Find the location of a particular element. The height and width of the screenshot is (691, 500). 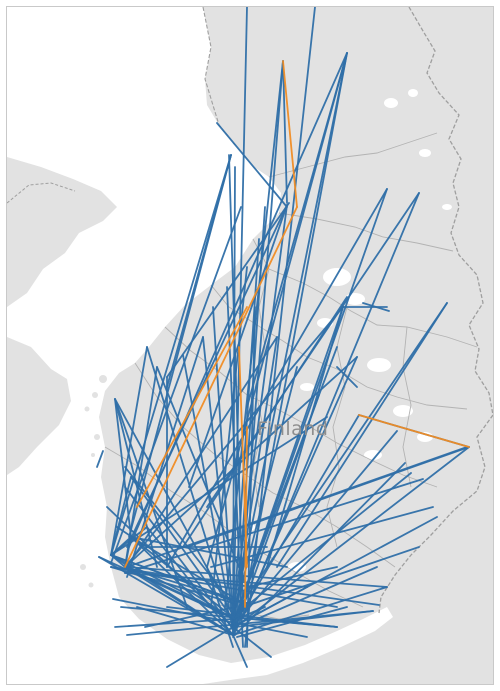

water-lake is located at coordinates (100, 87).